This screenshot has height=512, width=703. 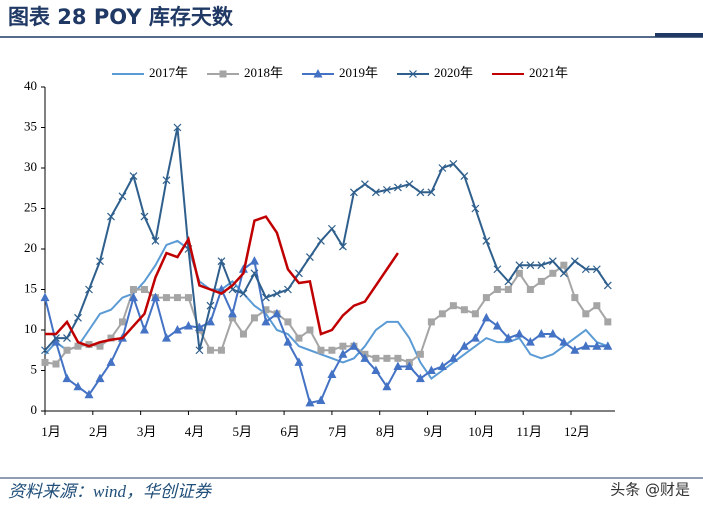 What do you see at coordinates (30, 85) in the screenshot?
I see `y-tick-label: 40` at bounding box center [30, 85].